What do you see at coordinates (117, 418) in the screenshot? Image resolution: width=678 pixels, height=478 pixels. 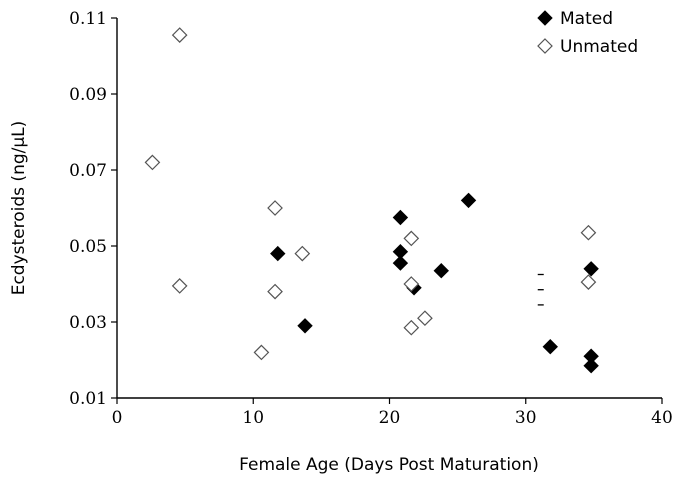 I see `x-tick-label: 0` at bounding box center [117, 418].